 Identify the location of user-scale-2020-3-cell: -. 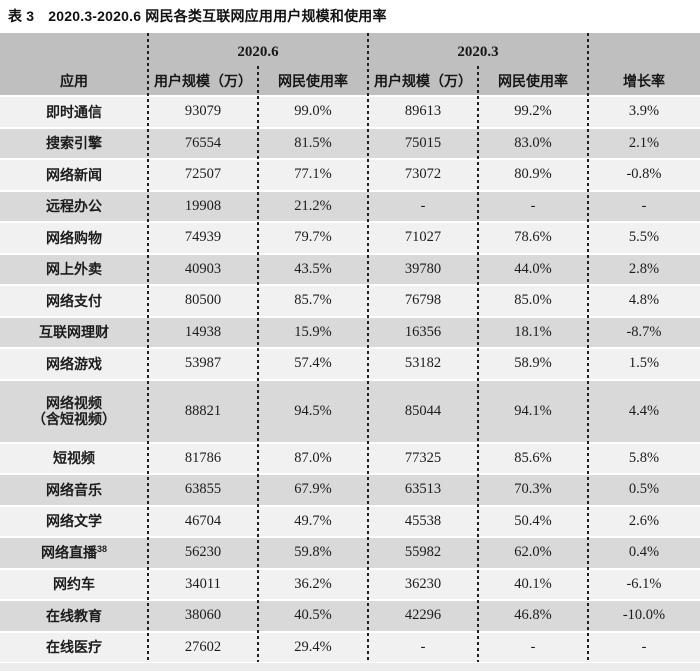
(423, 646).